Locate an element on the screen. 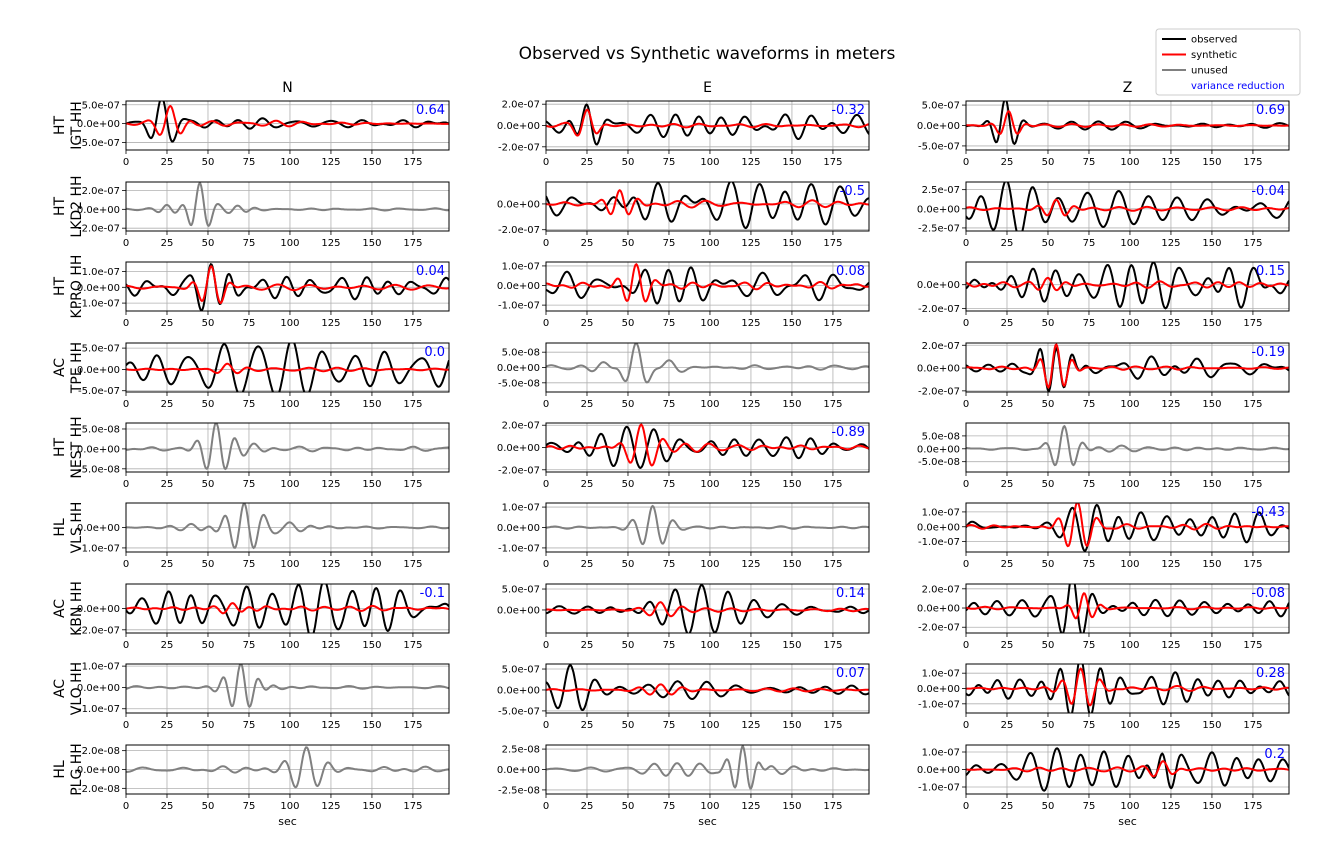 The height and width of the screenshot is (861, 1329). panel-vls-n: 0.0e+00 -1.0e-070 25 50 75 100 125 150 175 is located at coordinates (263, 536).